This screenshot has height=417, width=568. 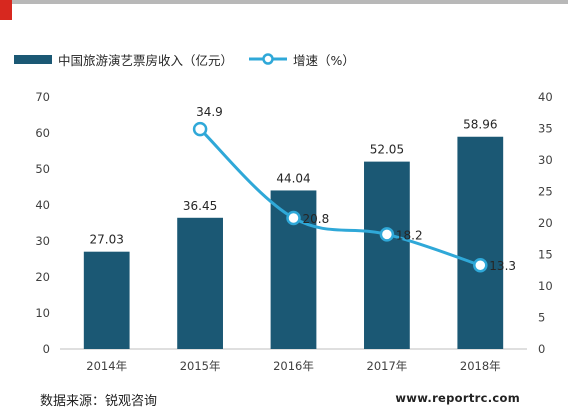 I want to click on legend-item-growth: 增速（%）, so click(x=294, y=59).